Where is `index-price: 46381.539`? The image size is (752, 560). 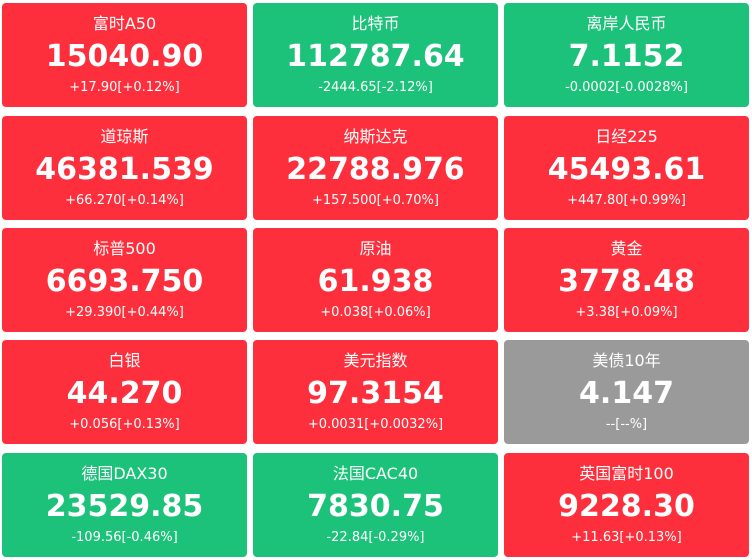
index-price: 46381.539 is located at coordinates (124, 169).